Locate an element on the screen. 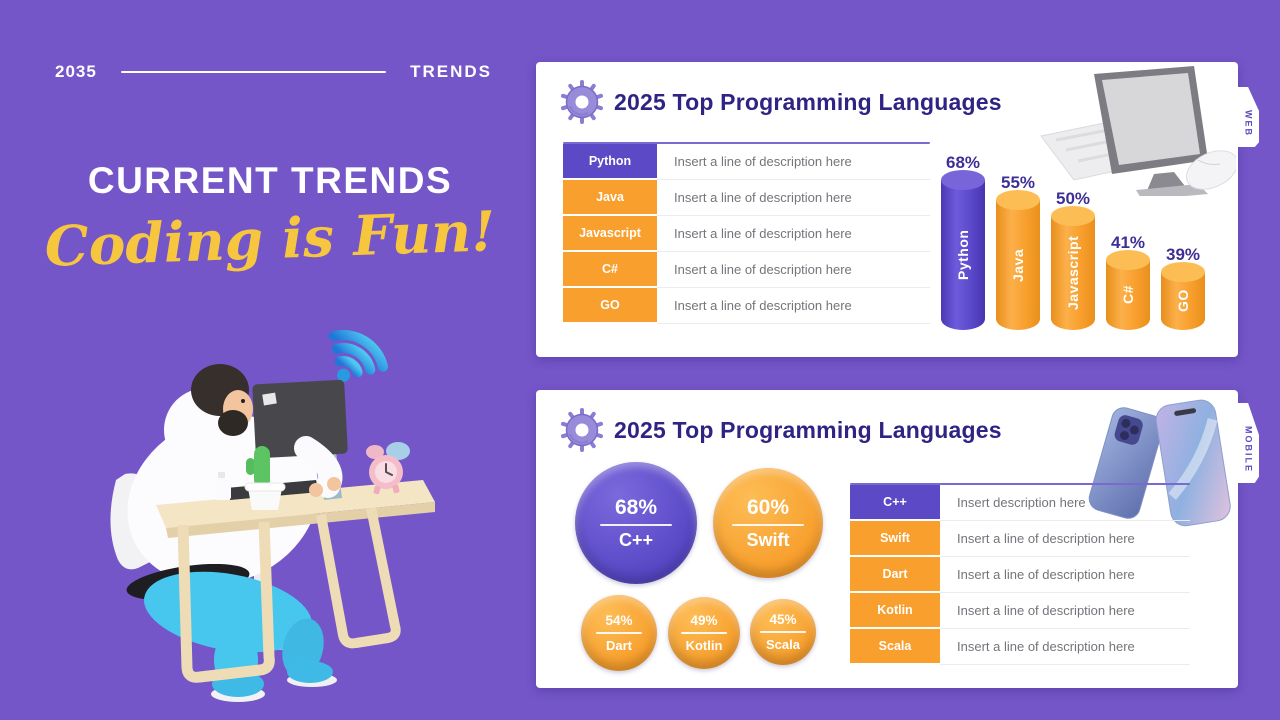  row-label: C# is located at coordinates (610, 270).